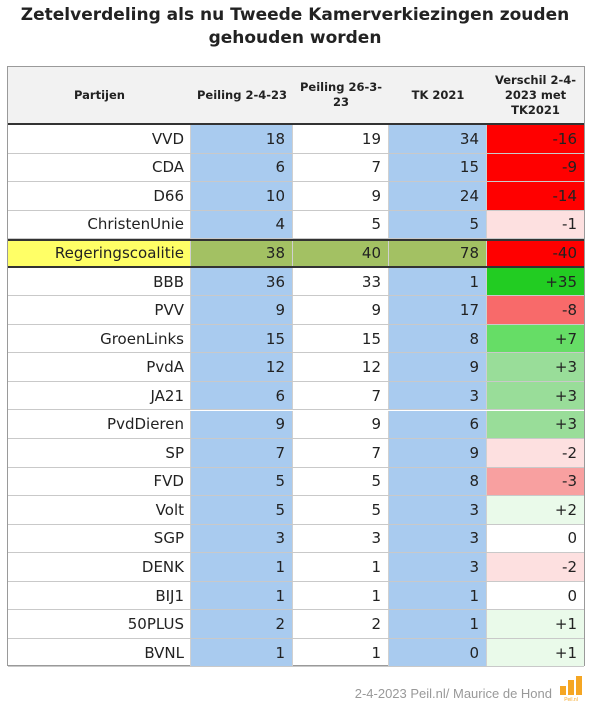  I want to click on table-row: D66 10 9 24 -14, so click(296, 196).